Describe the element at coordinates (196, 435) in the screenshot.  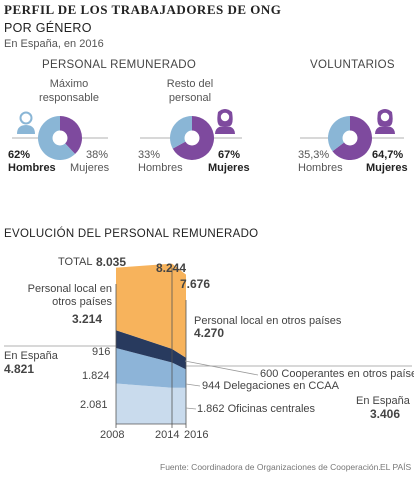
I see `x-label-2016: 2016` at that location.